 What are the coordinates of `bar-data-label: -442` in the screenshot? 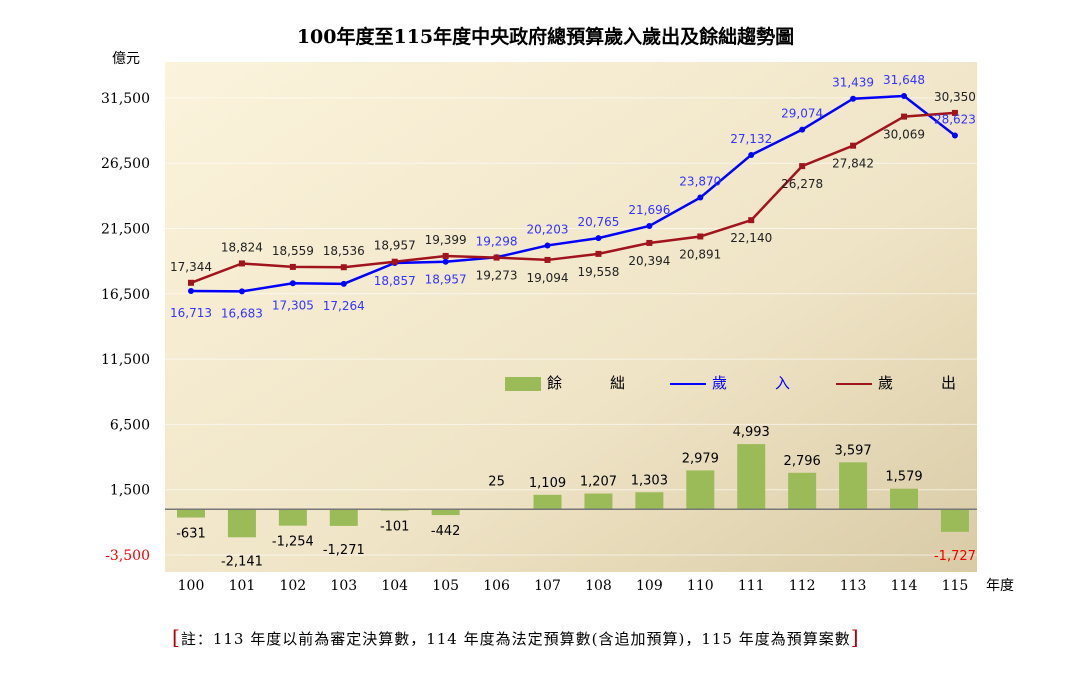 It's located at (446, 531).